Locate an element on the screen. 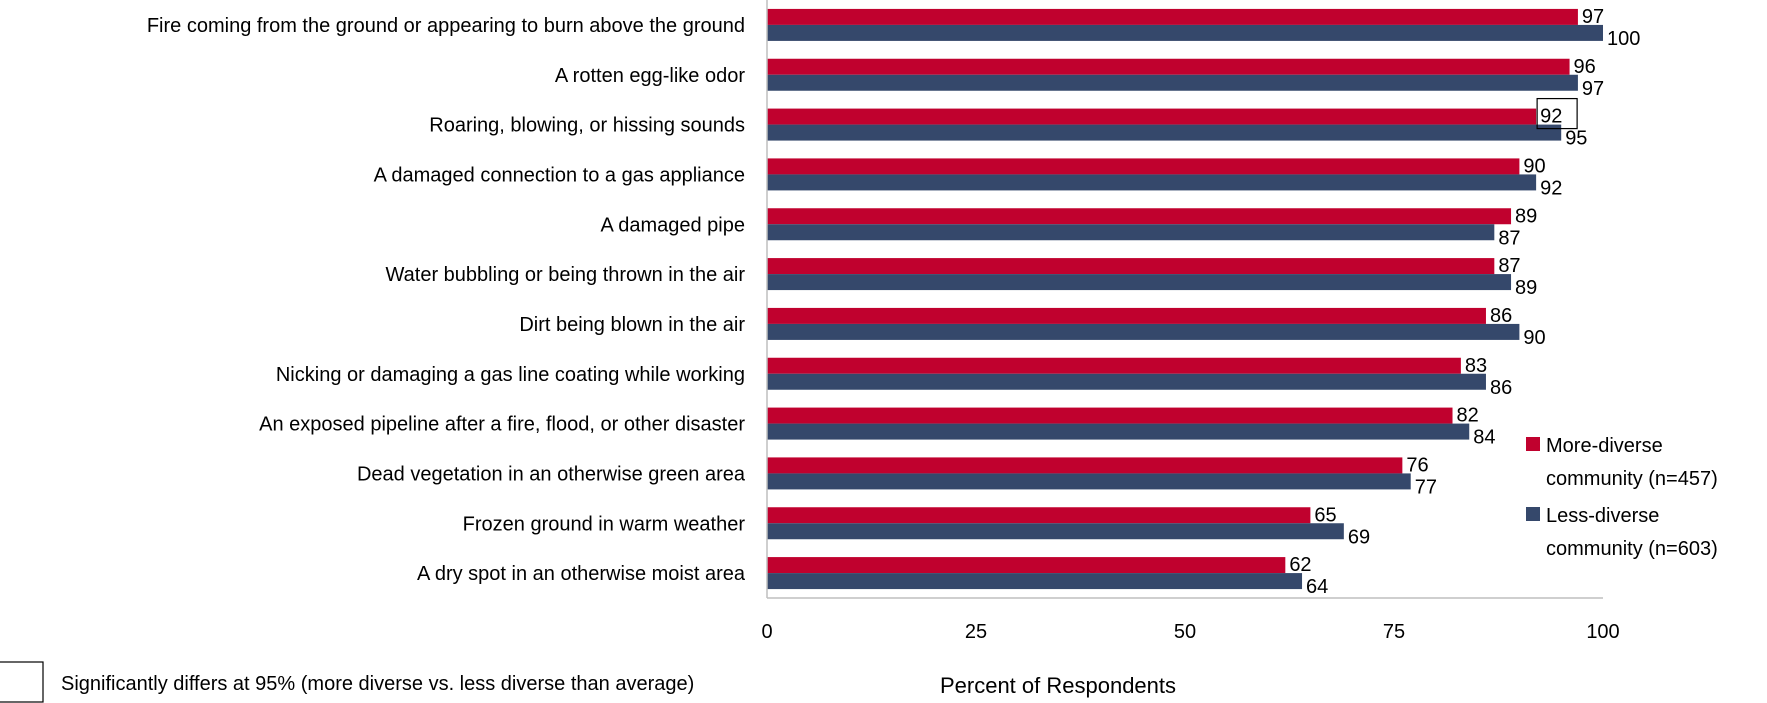 The width and height of the screenshot is (1767, 703). x-tick-label: 100 is located at coordinates (1602, 632).